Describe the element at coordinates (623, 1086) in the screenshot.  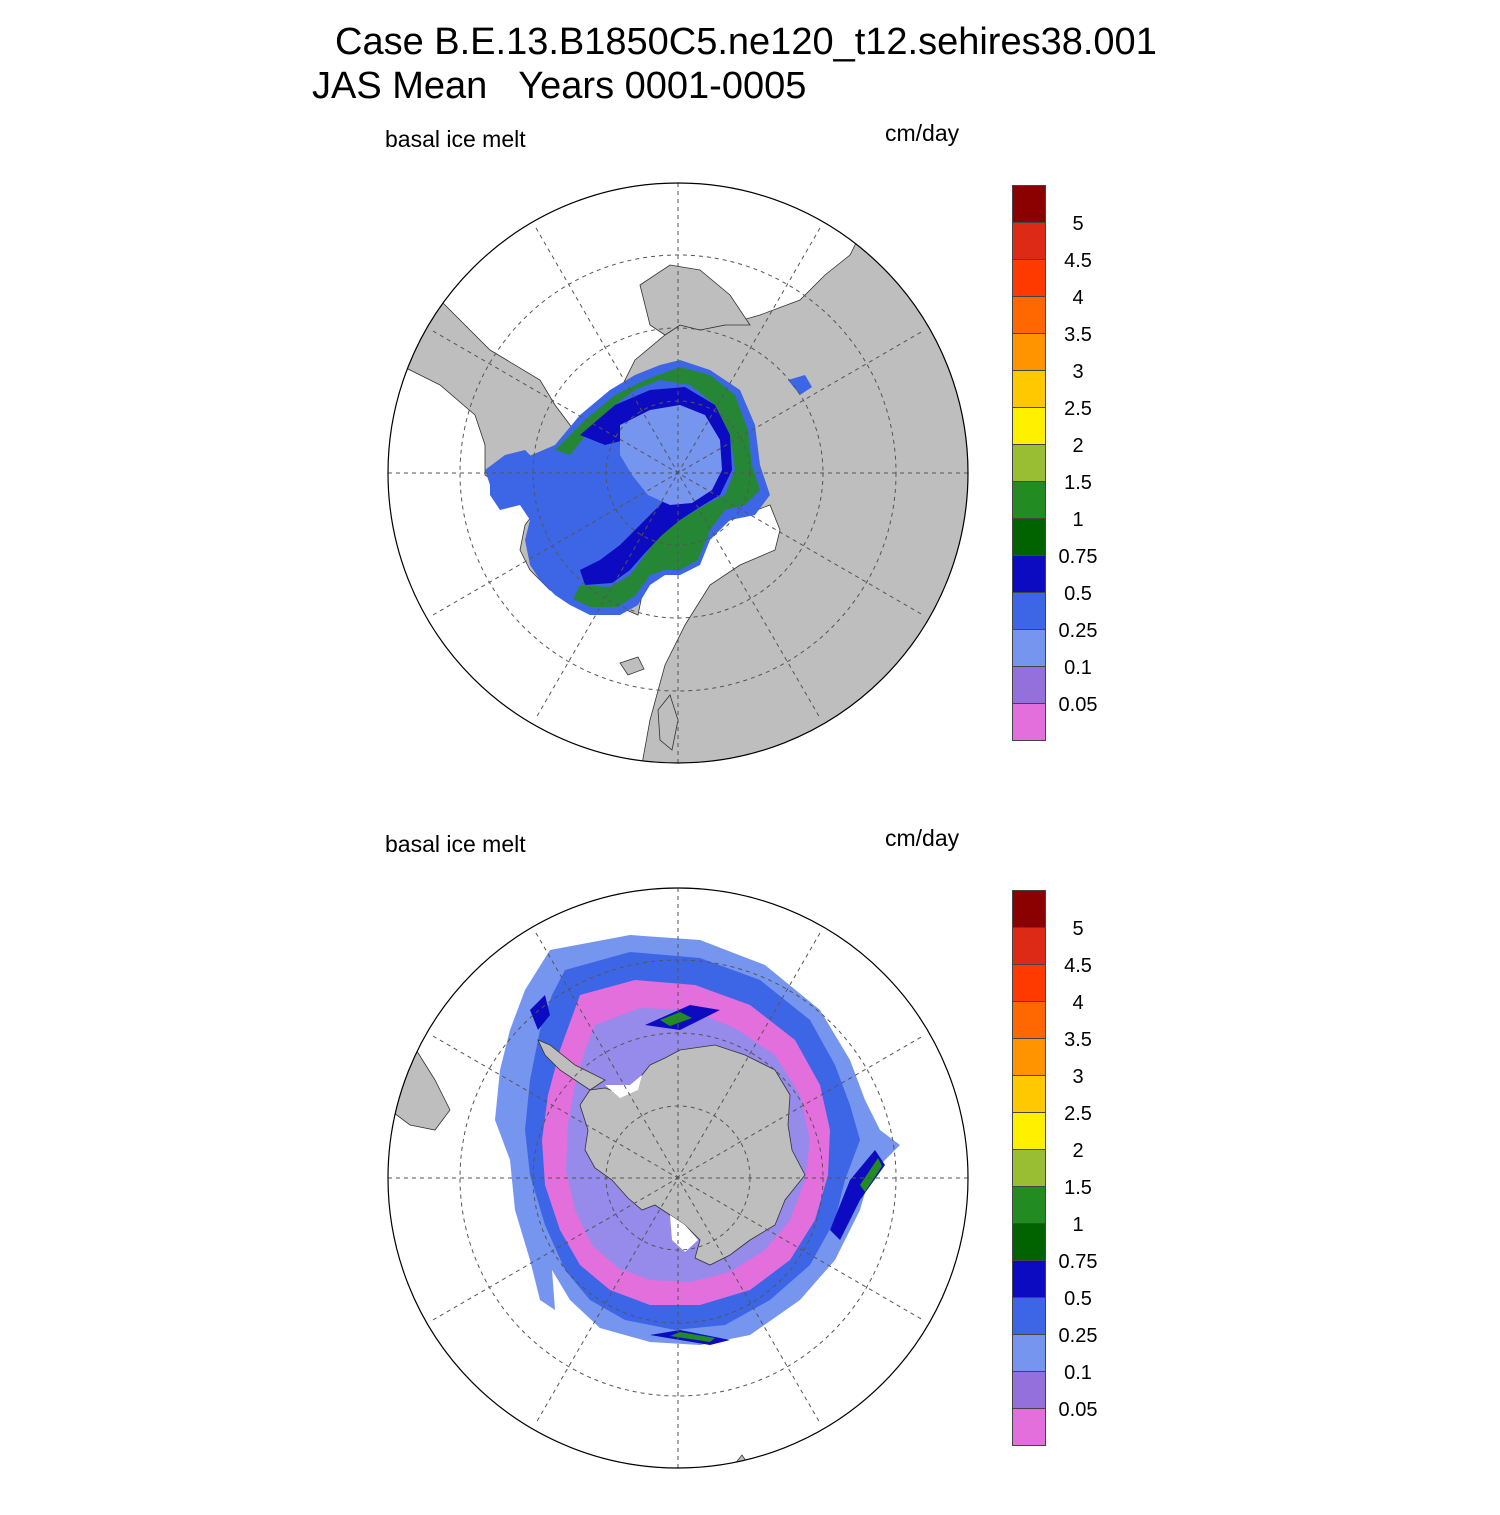
I see `ice-shelf-weddell` at that location.